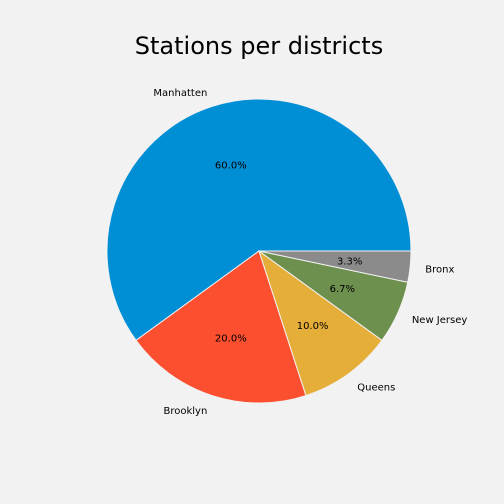 Image resolution: width=504 pixels, height=504 pixels. I want to click on pct-label-manhatten: 60.0%, so click(231, 165).